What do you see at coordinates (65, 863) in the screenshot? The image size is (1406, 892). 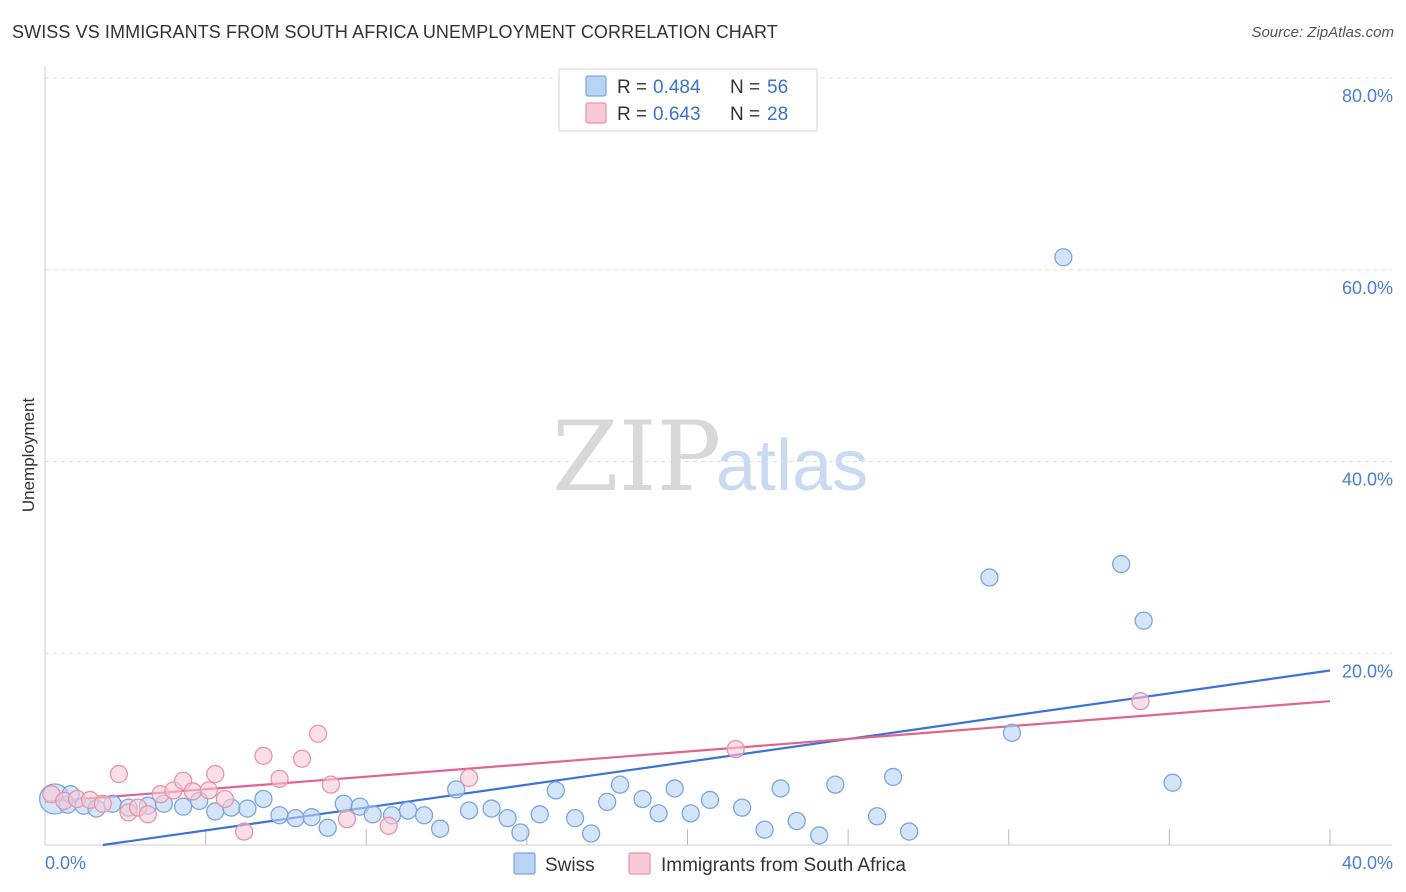 I see `x-tick-label: 0.0%` at bounding box center [65, 863].